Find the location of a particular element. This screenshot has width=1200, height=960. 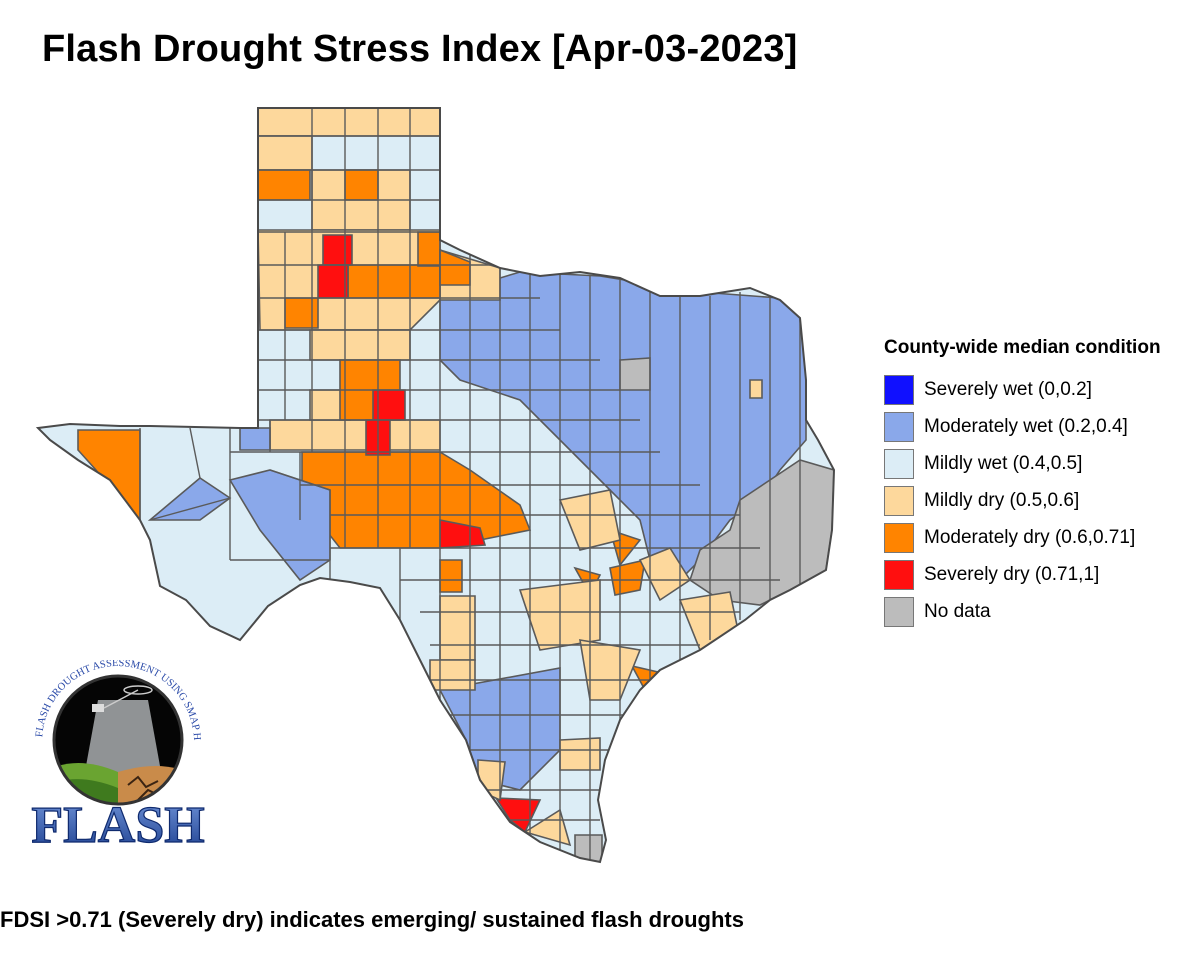

legend-label: Moderately dry (0.6,0.71] is located at coordinates (1030, 537).